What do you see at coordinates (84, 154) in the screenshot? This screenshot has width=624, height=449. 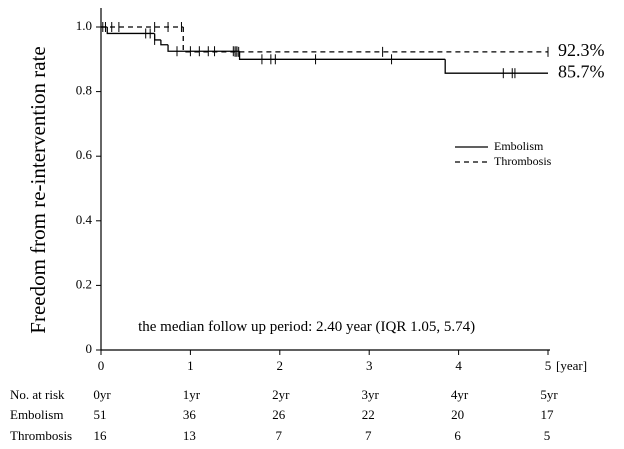 I see `y-tick-label: 0.6` at bounding box center [84, 154].